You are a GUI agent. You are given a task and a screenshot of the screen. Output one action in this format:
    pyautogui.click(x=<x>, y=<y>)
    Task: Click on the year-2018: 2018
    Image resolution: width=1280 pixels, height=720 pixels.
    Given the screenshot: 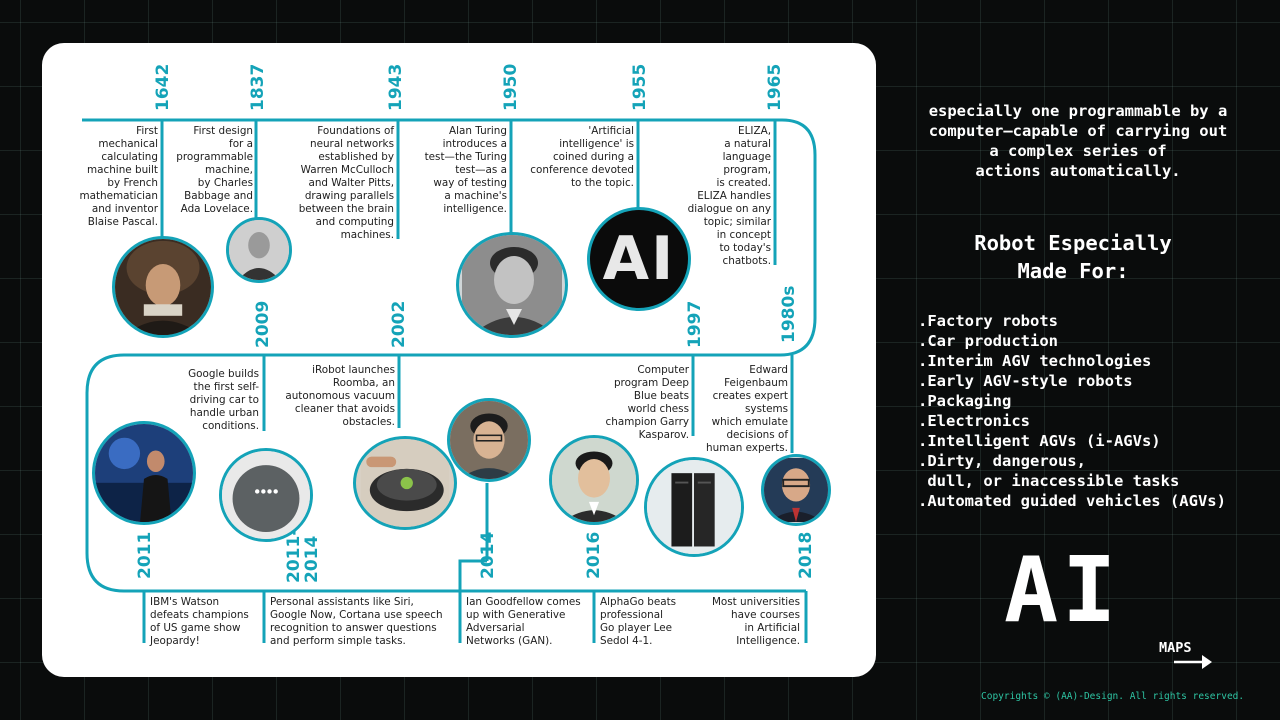 What is the action you would take?
    pyautogui.click(x=806, y=555)
    